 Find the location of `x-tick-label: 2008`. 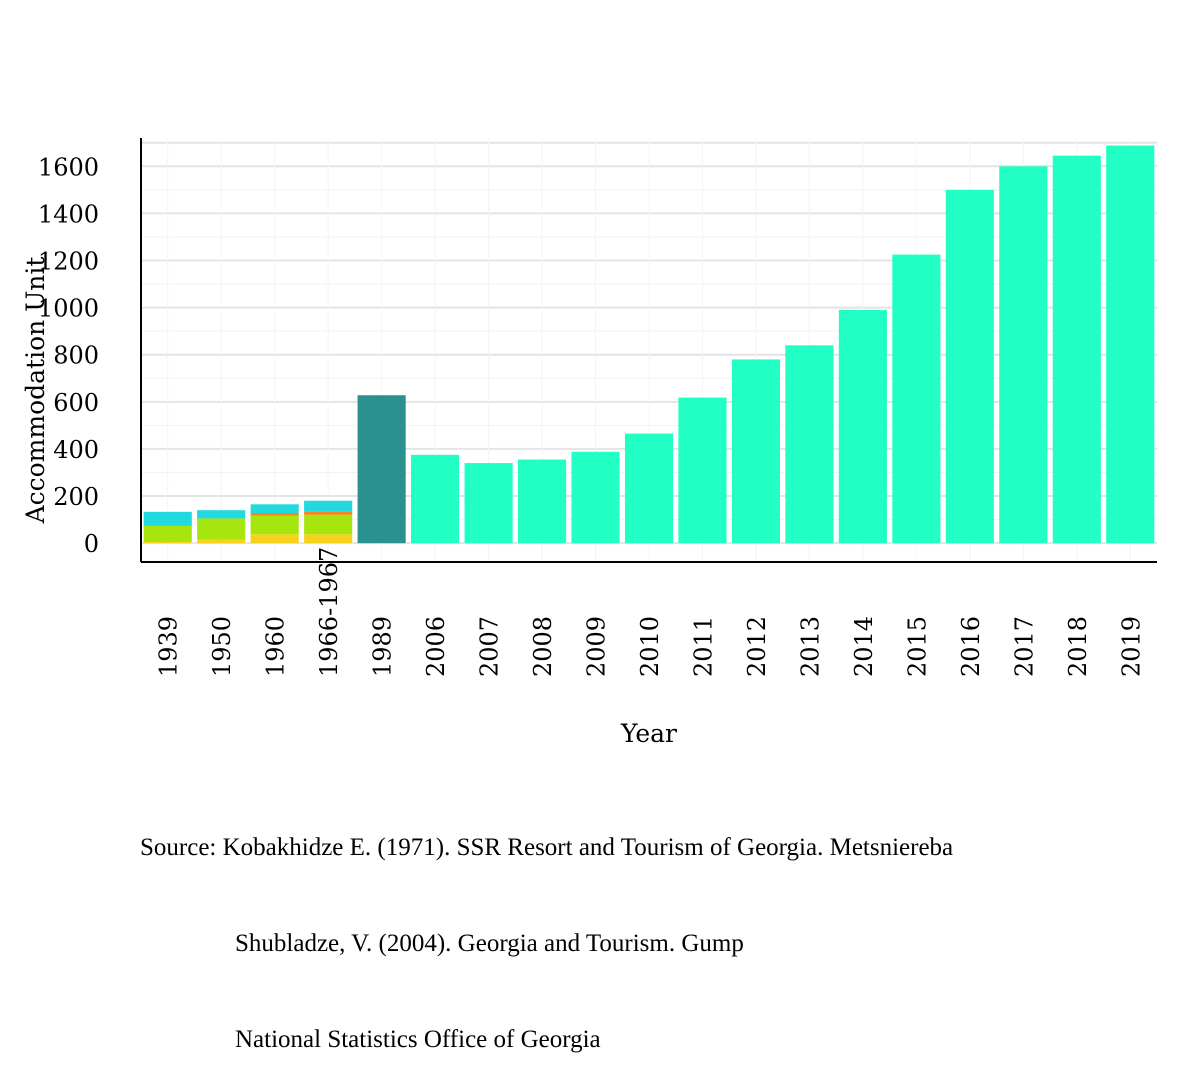

x-tick-label: 2008 is located at coordinates (543, 646).